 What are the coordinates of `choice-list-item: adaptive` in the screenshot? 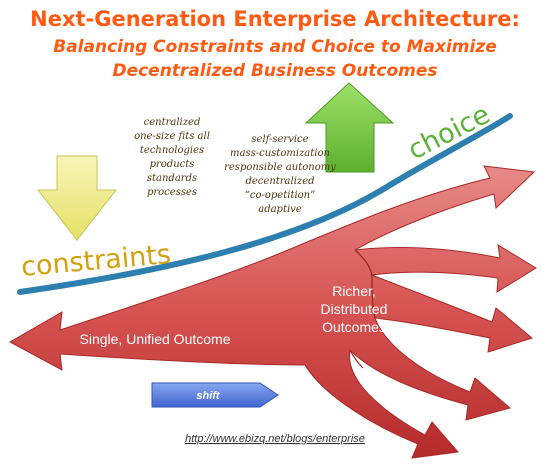 It's located at (280, 209).